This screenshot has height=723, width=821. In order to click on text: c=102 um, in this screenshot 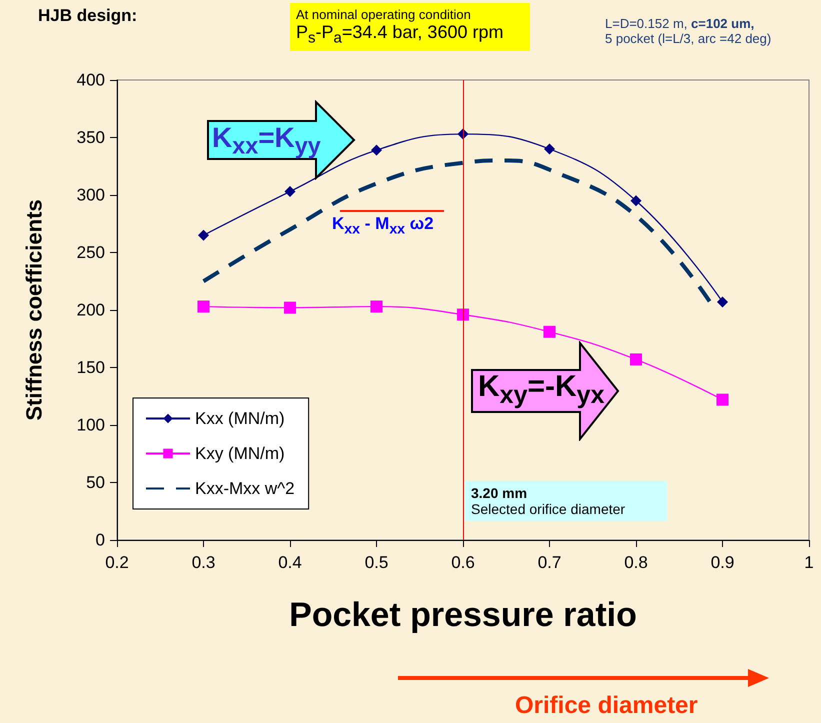, I will do `click(722, 23)`.